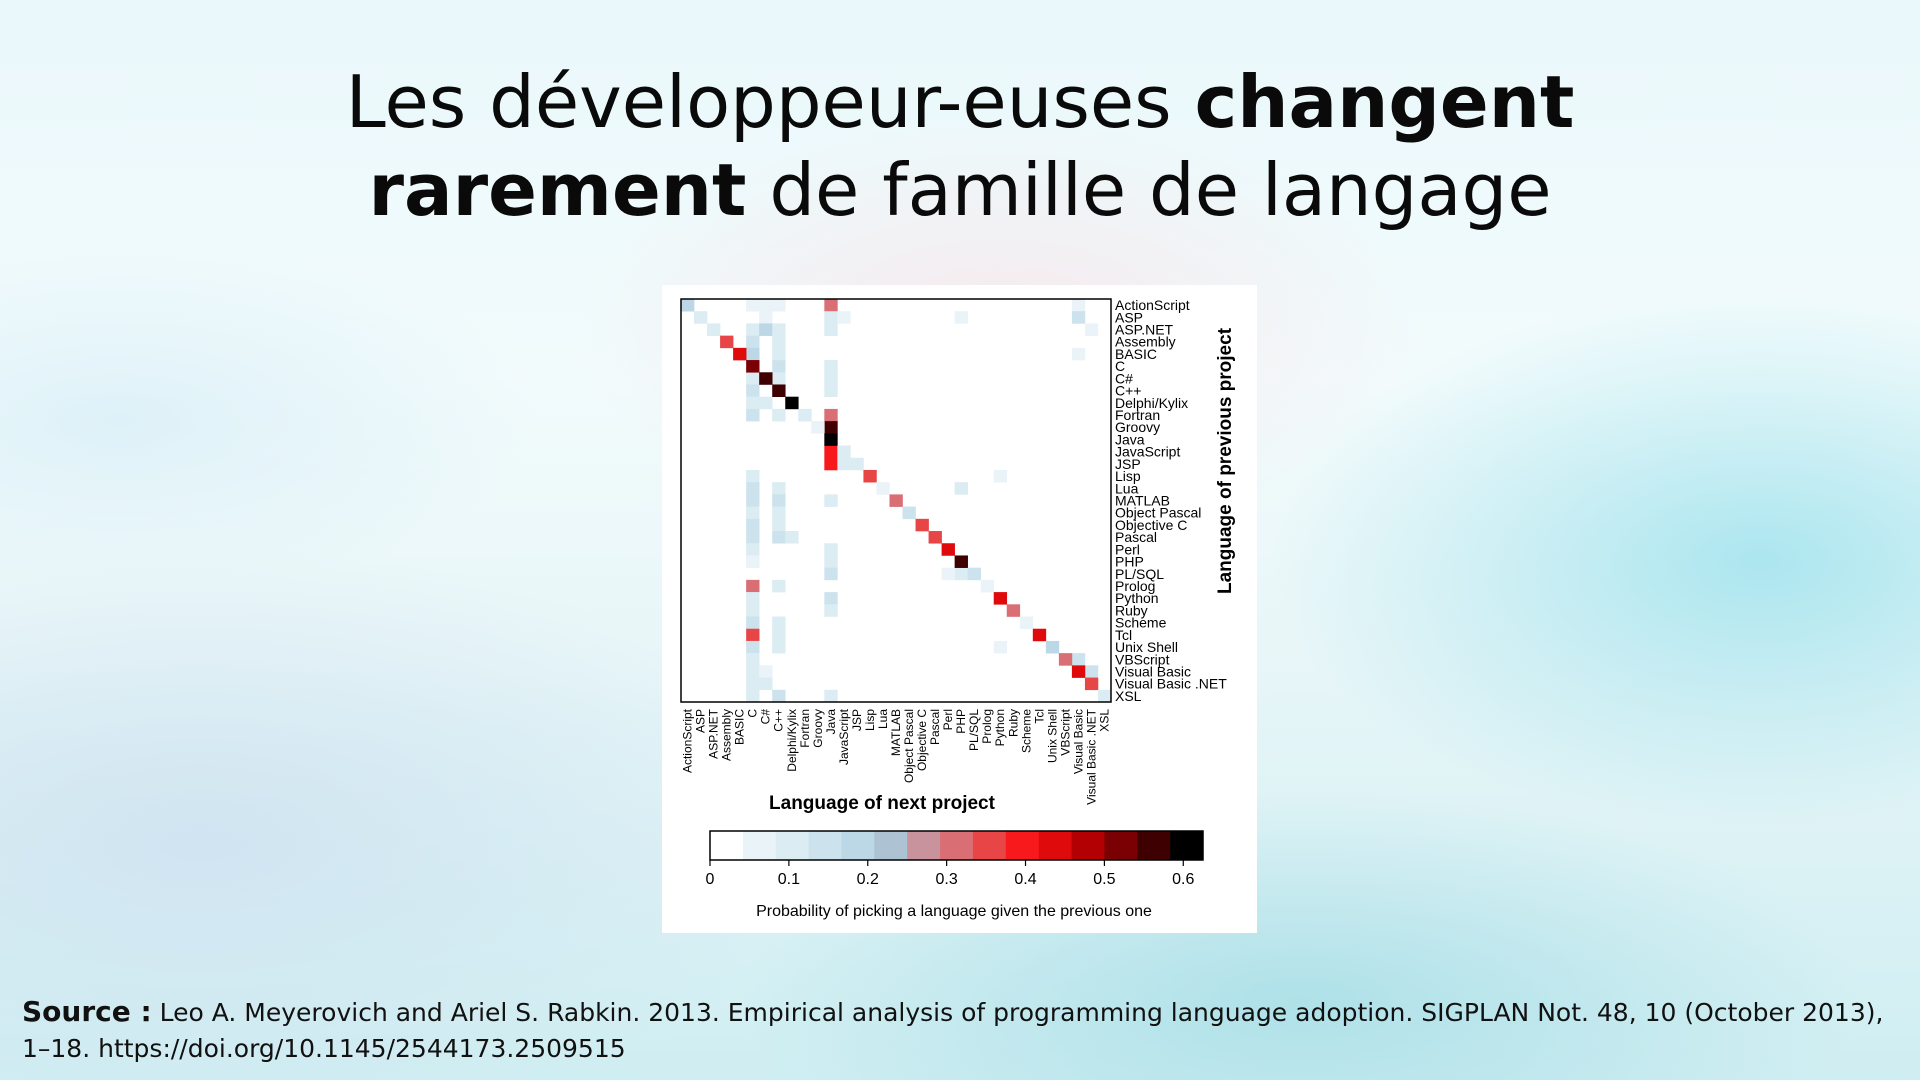 Image resolution: width=1920 pixels, height=1080 pixels. What do you see at coordinates (87, 1011) in the screenshot?
I see `source-label: Source :` at bounding box center [87, 1011].